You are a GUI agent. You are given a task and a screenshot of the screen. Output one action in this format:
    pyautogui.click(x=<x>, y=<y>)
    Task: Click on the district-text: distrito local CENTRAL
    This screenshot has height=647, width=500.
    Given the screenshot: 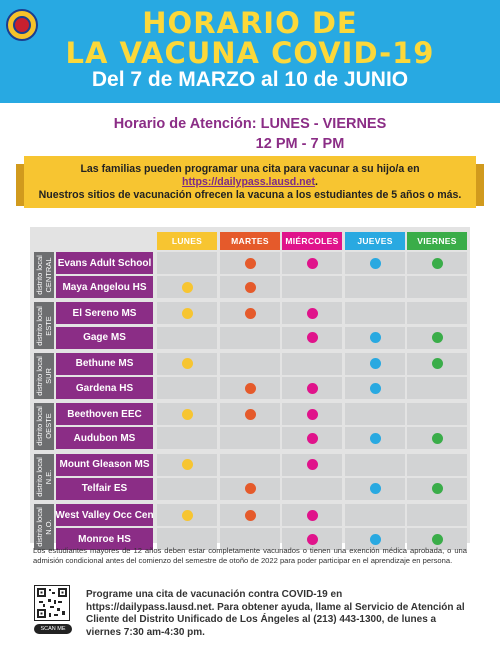 What is the action you would take?
    pyautogui.click(x=44, y=275)
    